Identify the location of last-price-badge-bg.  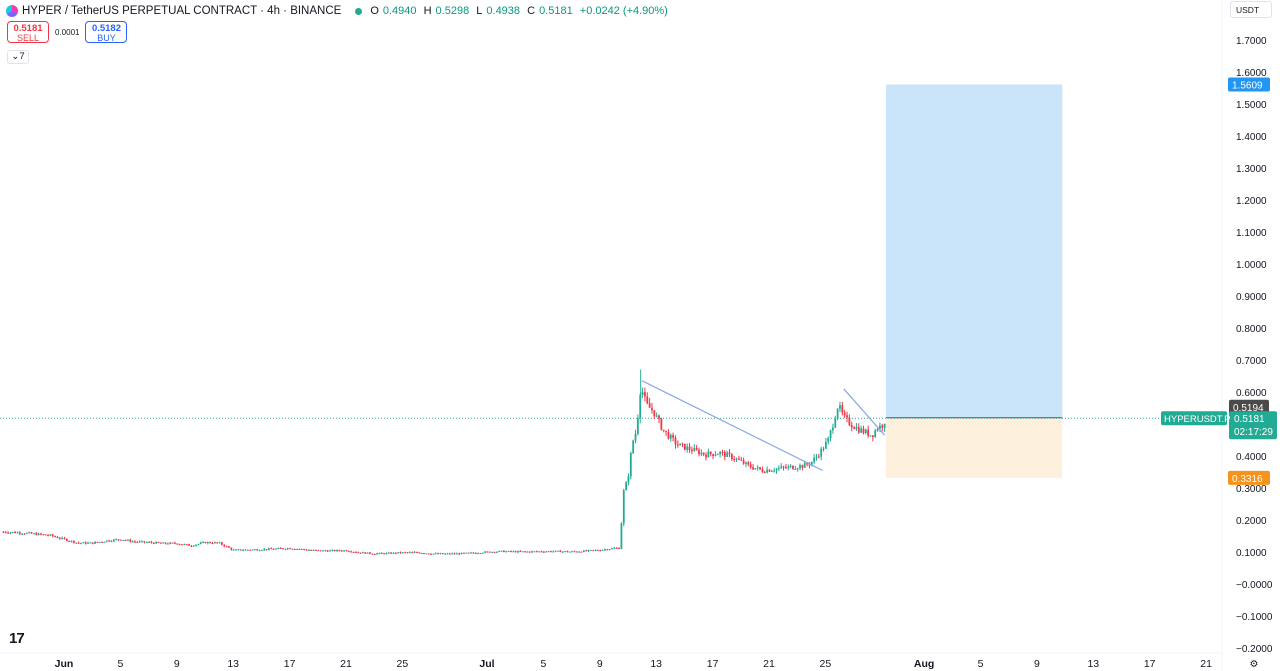
(1253, 425).